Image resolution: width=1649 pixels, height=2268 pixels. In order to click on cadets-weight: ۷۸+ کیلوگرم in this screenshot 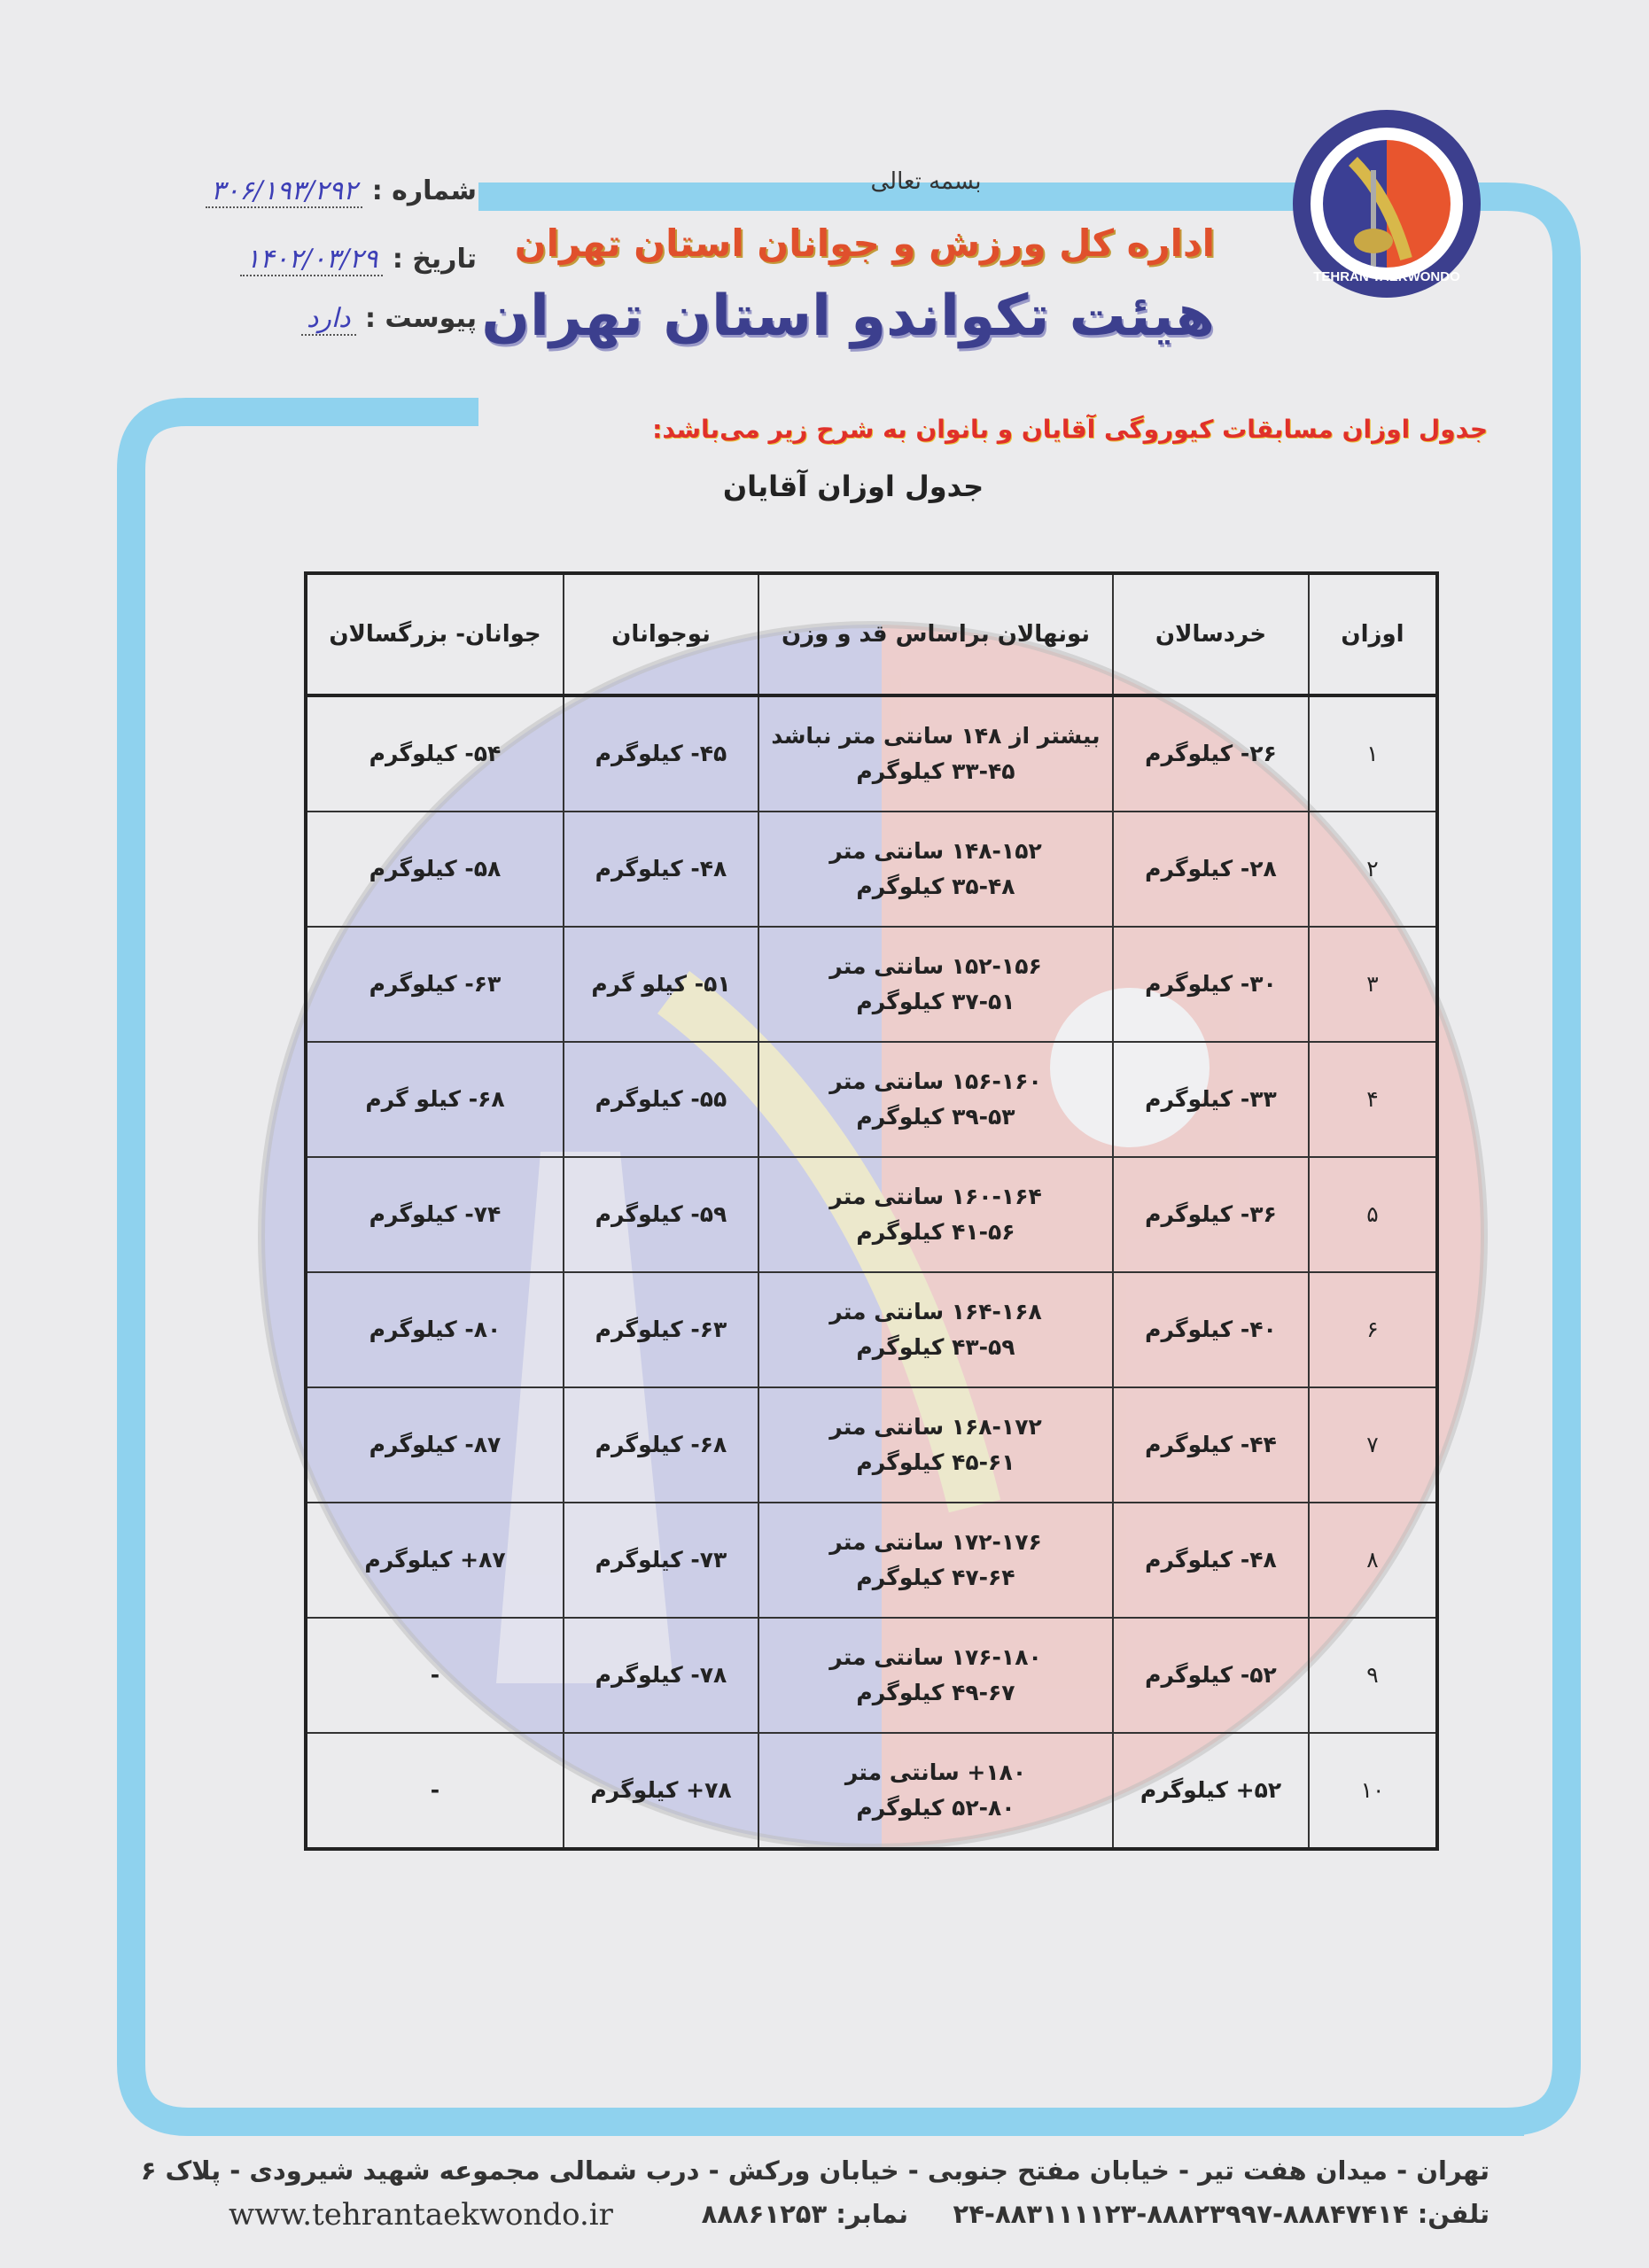, I will do `click(661, 1791)`.